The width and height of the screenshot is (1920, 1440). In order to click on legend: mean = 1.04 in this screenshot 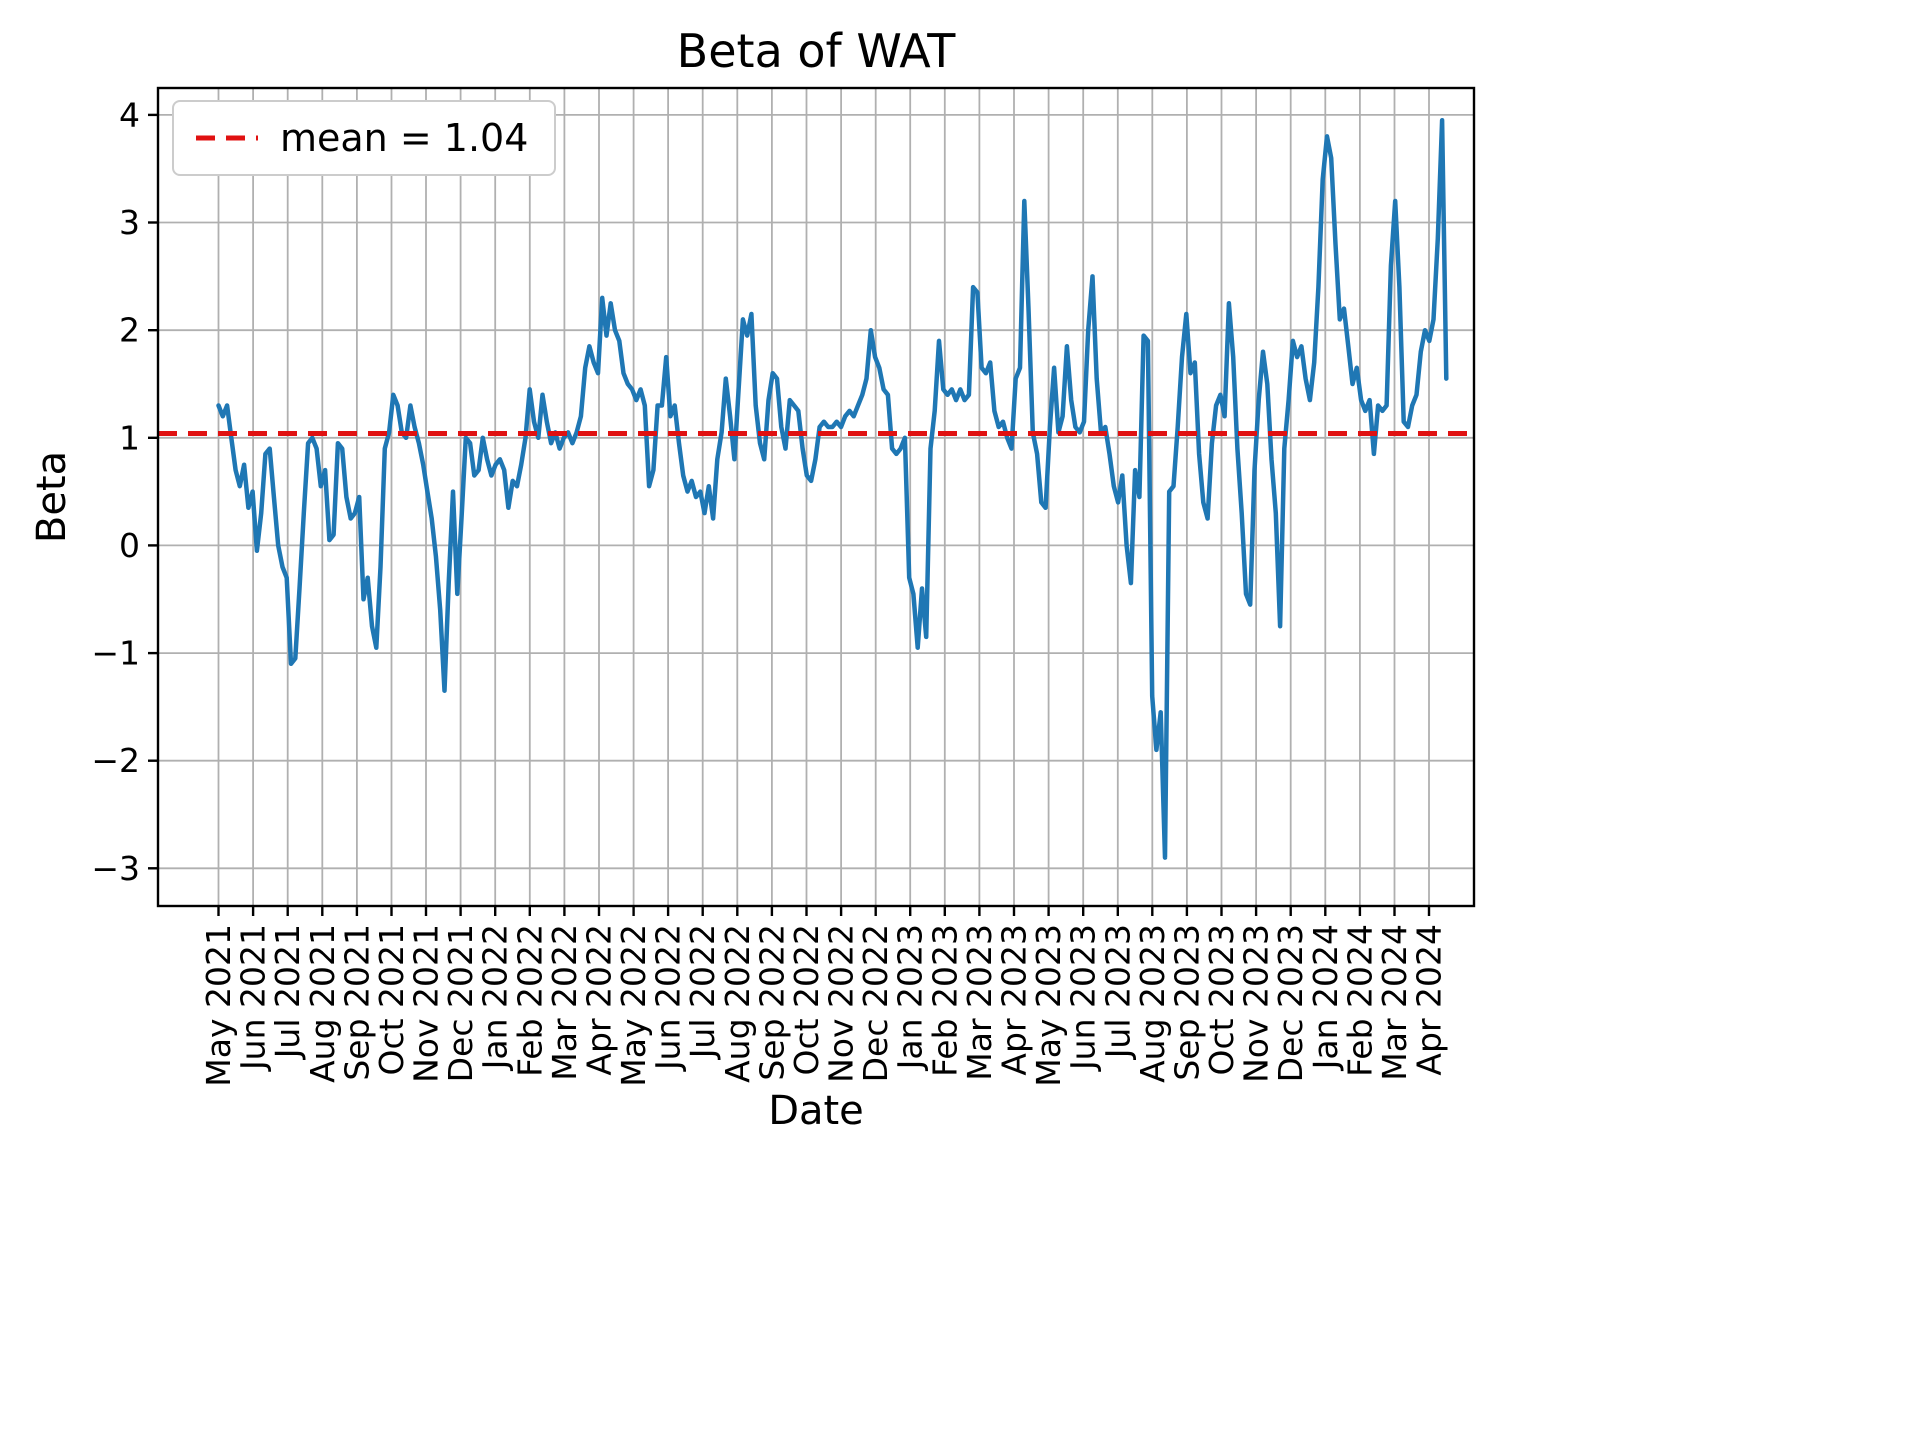, I will do `click(364, 138)`.